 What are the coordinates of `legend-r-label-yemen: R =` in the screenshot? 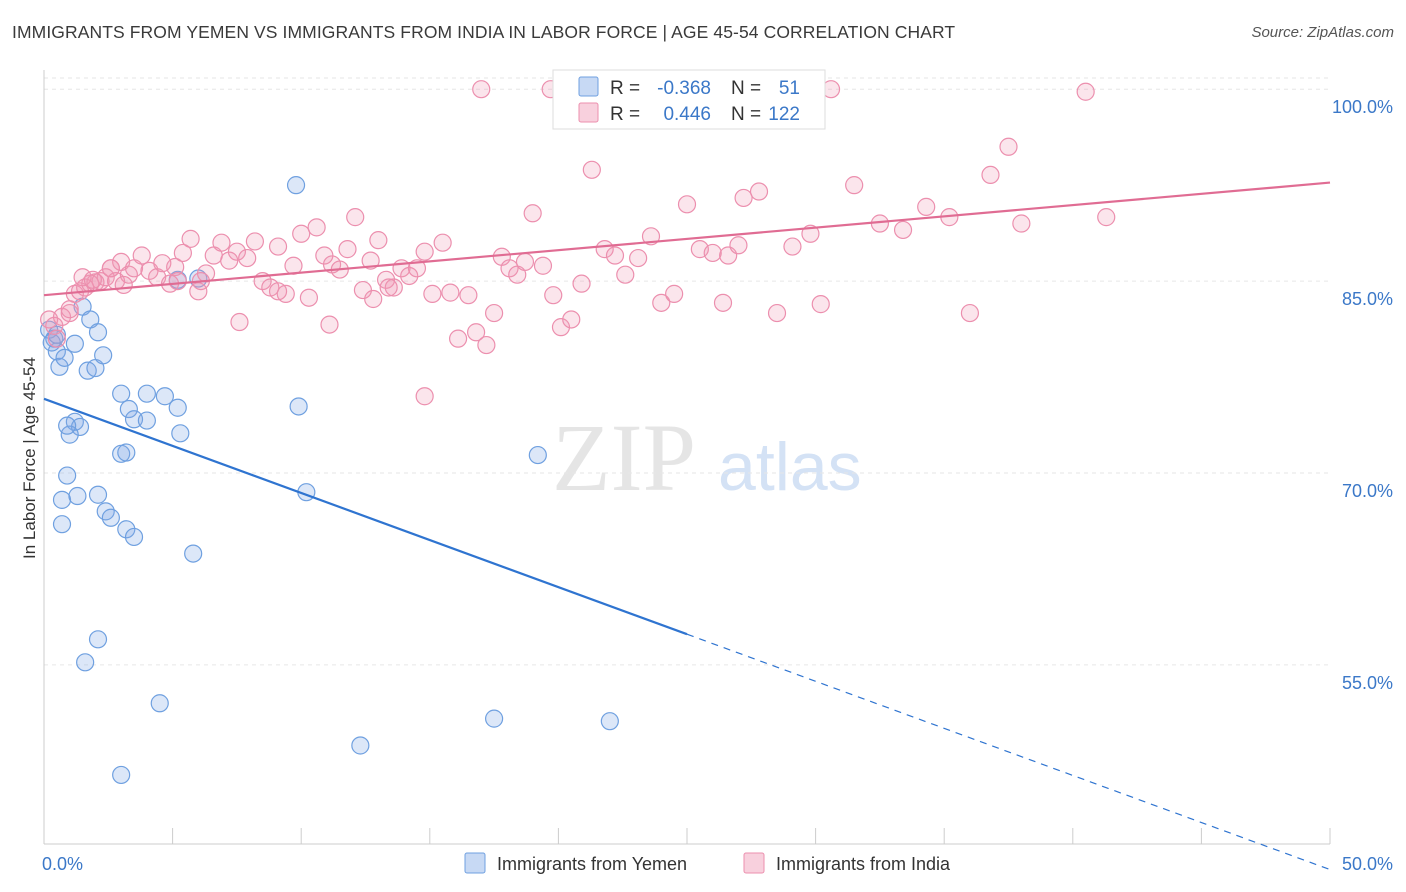 It's located at (625, 88).